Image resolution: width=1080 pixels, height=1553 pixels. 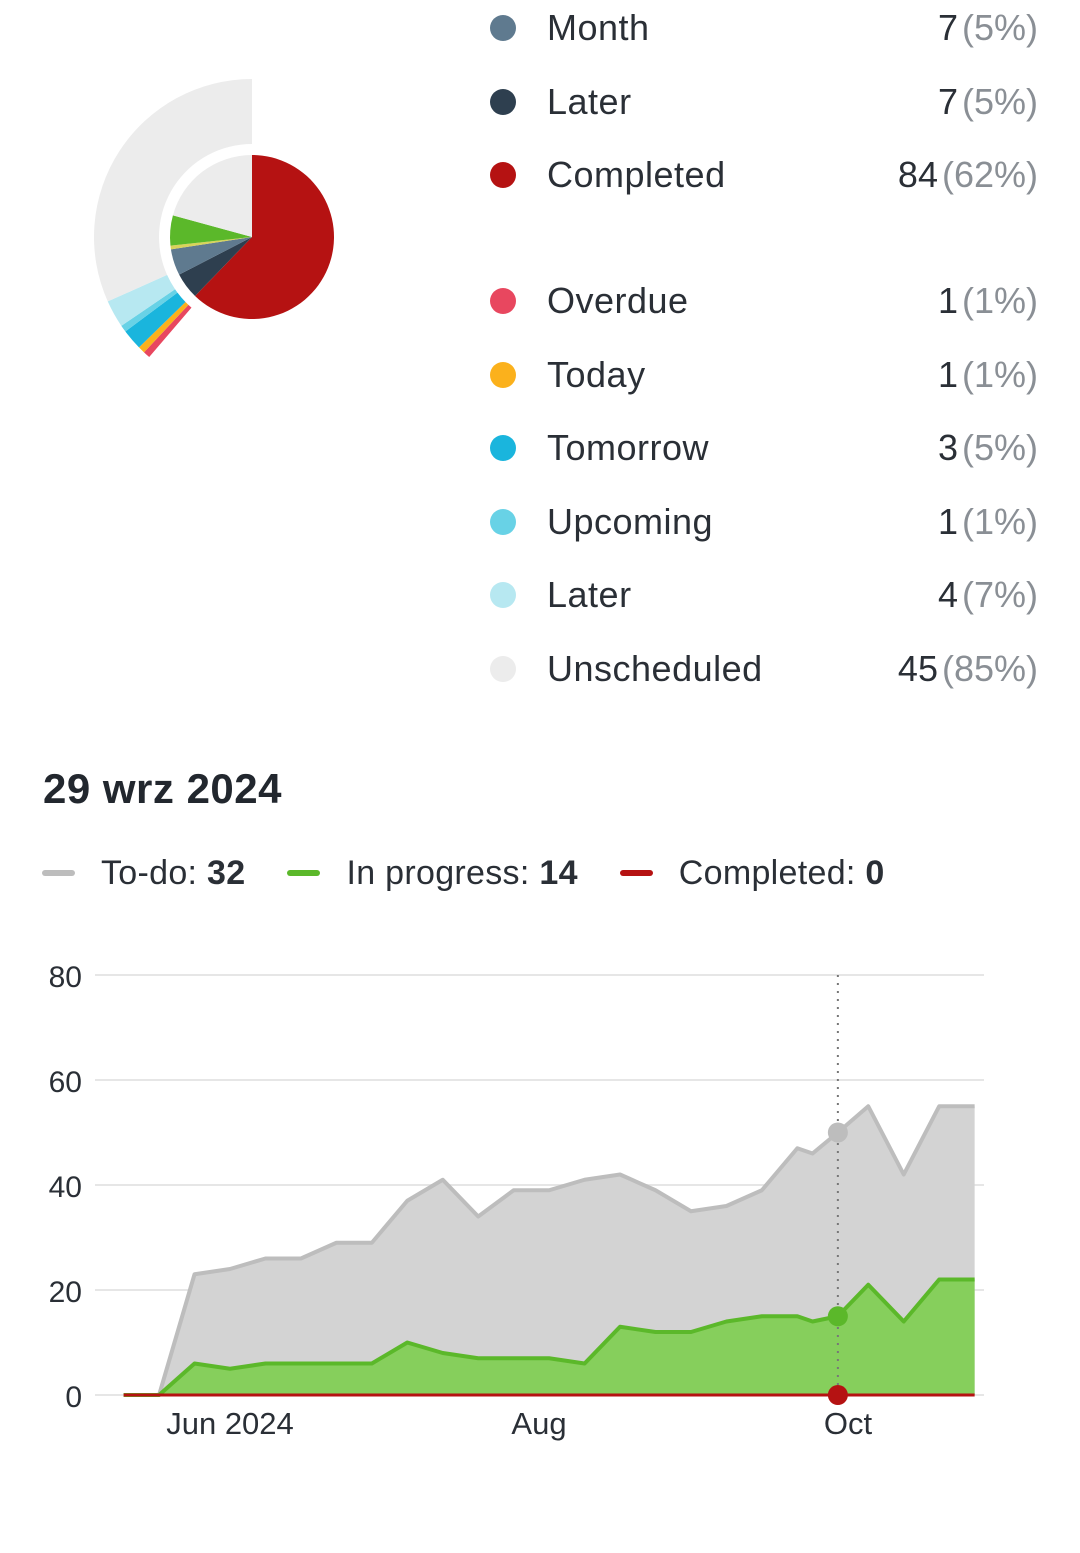 I want to click on series-value: 32, so click(x=226, y=872).